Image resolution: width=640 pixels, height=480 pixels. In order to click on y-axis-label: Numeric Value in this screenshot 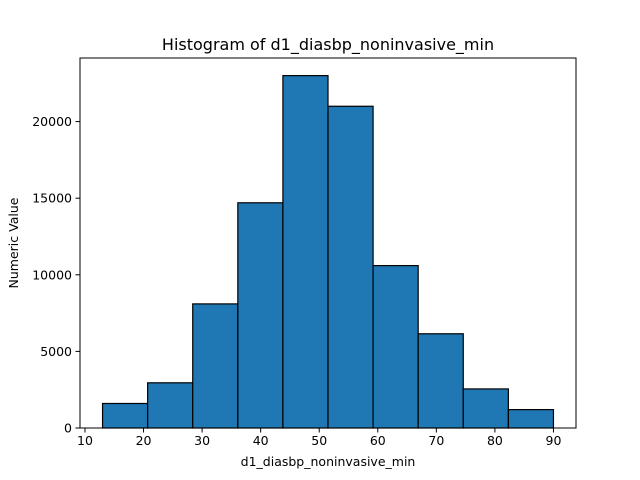, I will do `click(13, 242)`.